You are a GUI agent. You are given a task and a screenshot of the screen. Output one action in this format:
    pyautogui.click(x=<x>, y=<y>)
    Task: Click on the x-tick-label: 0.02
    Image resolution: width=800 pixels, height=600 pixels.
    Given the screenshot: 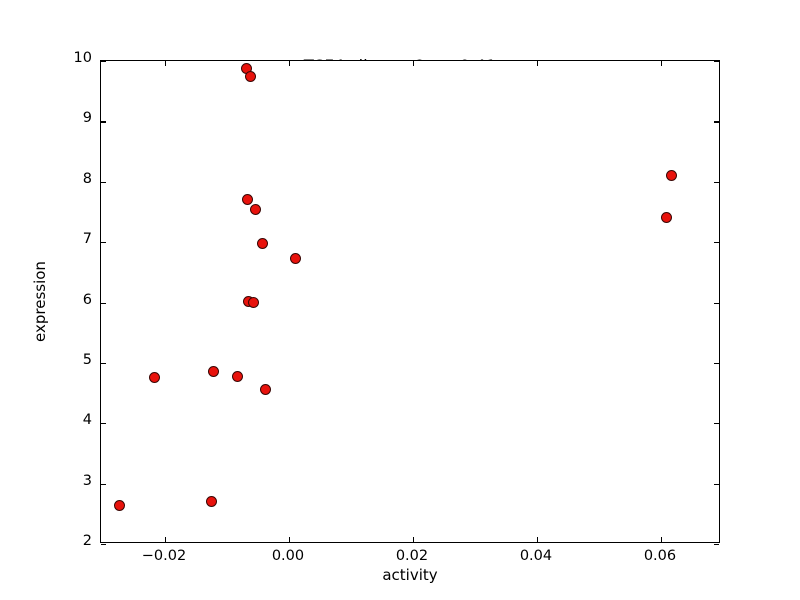 What is the action you would take?
    pyautogui.click(x=412, y=556)
    